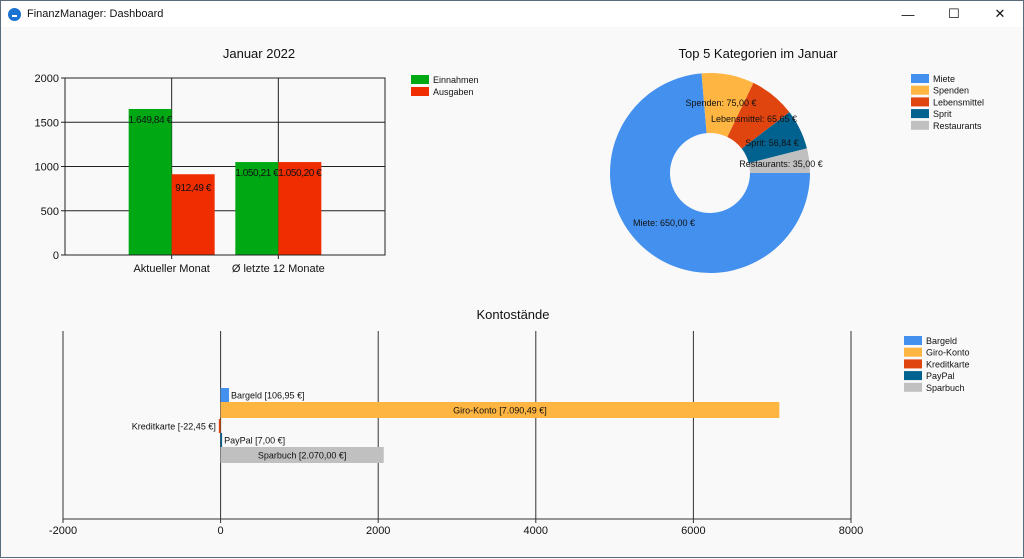 Image resolution: width=1024 pixels, height=559 pixels. What do you see at coordinates (456, 80) in the screenshot?
I see `legend-label: Einnahmen` at bounding box center [456, 80].